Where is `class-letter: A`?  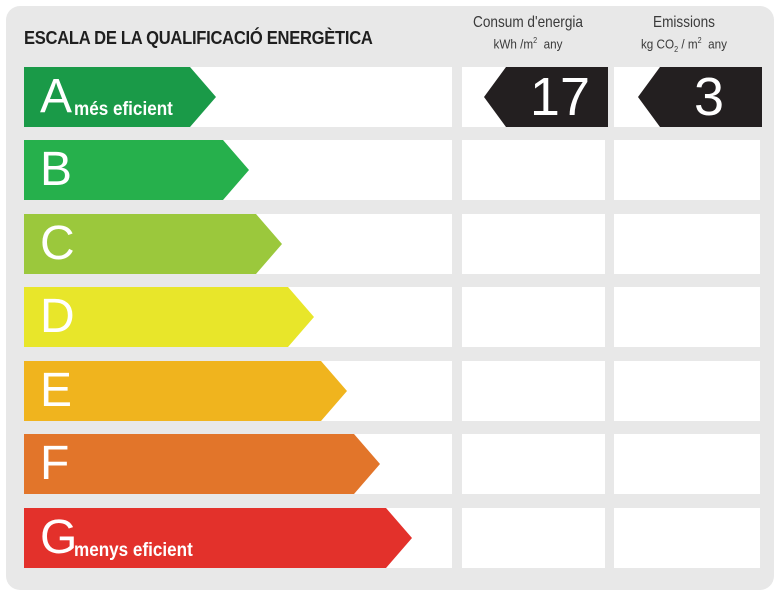 class-letter: A is located at coordinates (56, 96).